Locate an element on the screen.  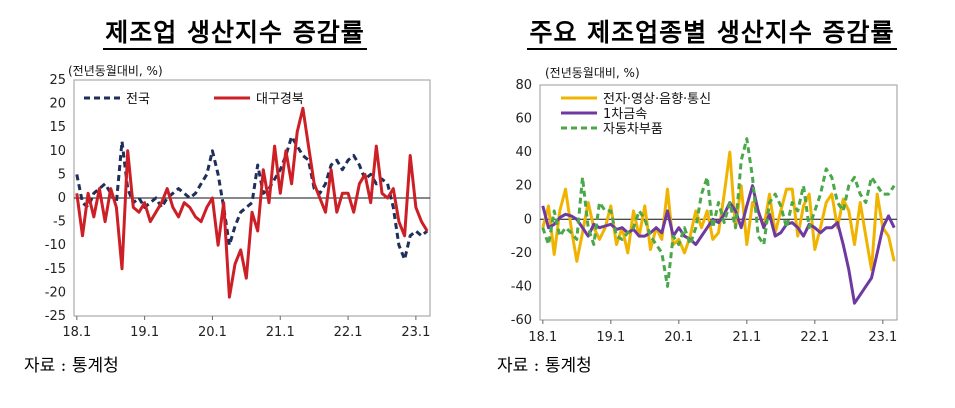
legend-label: 1차금속 is located at coordinates (625, 114).